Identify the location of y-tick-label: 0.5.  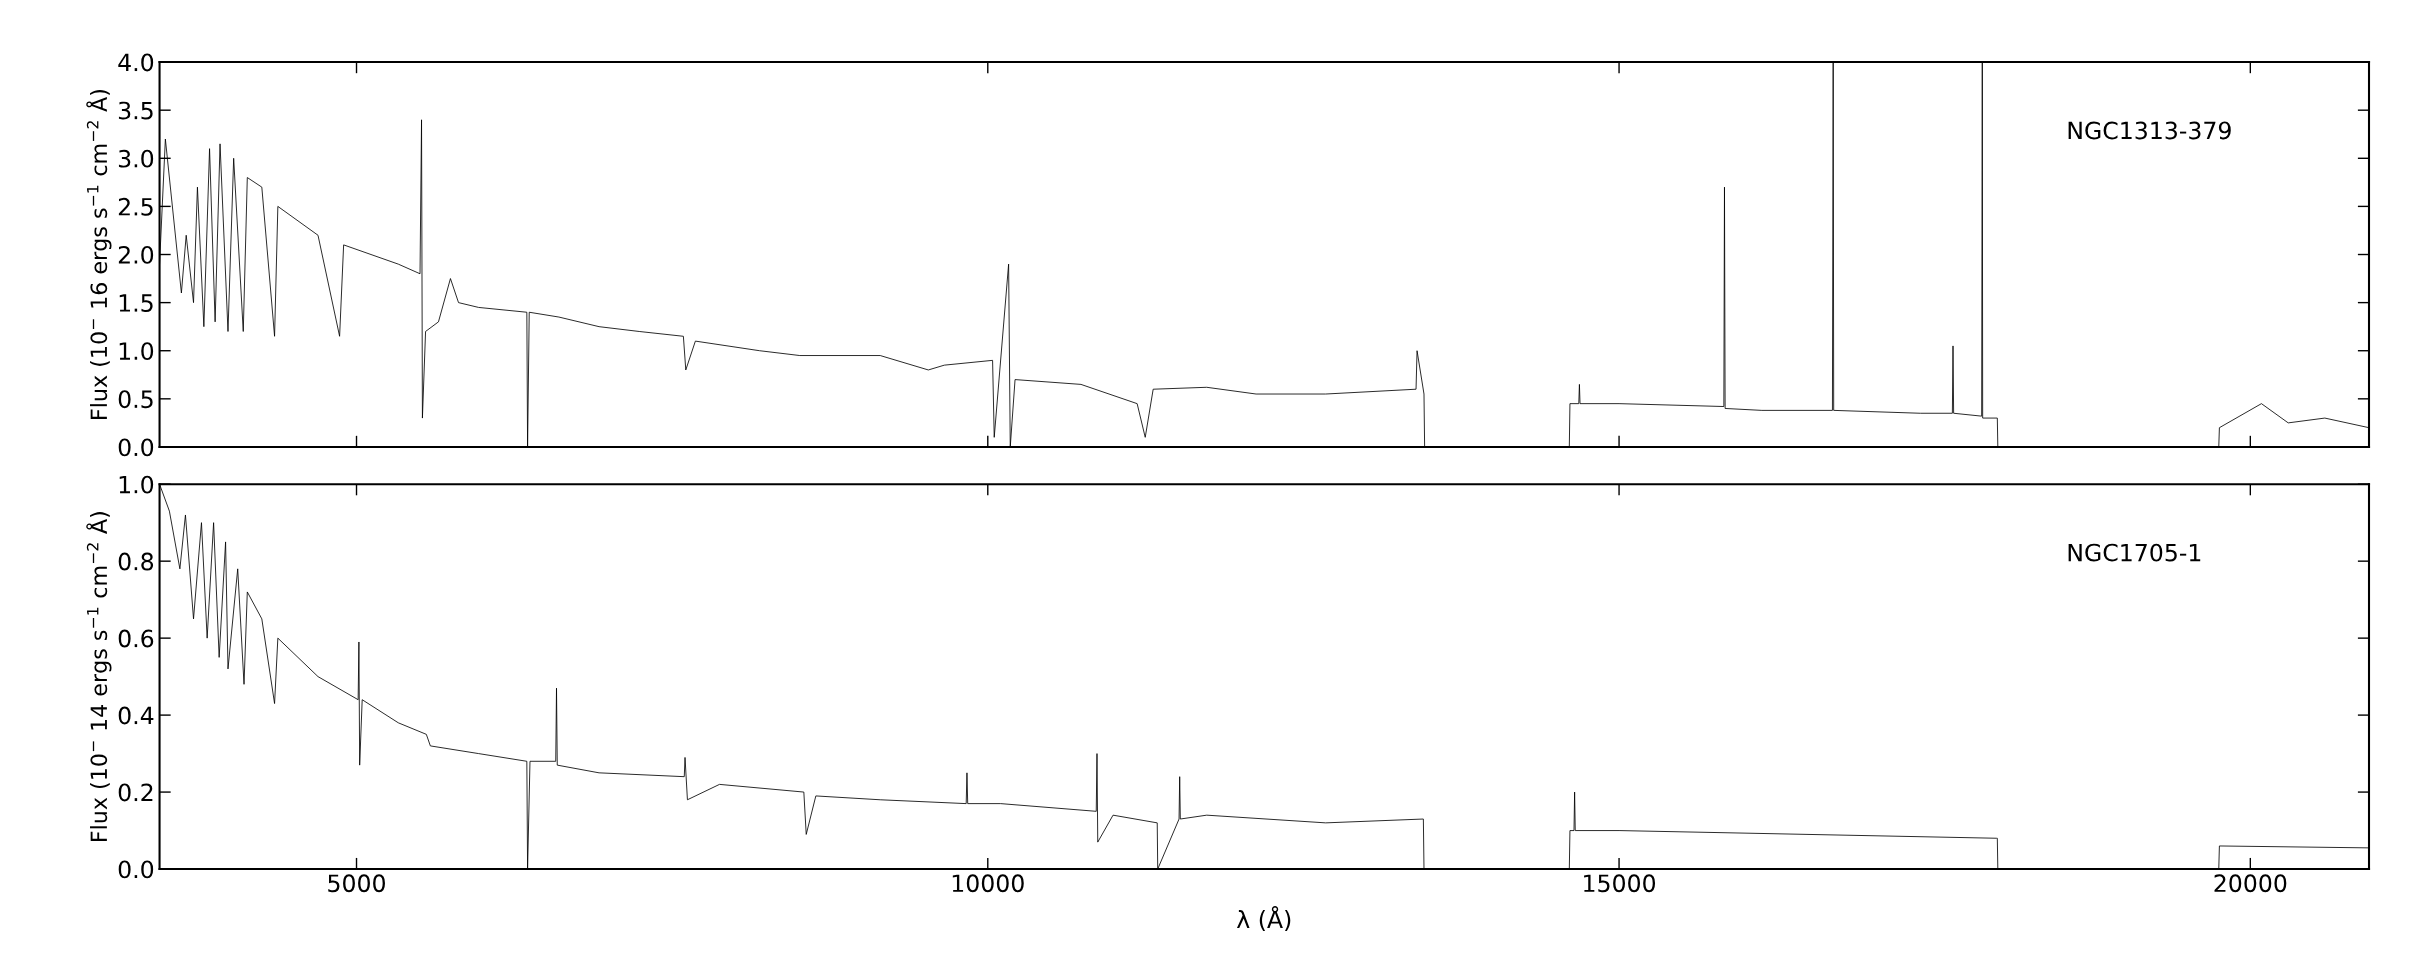
(135, 399).